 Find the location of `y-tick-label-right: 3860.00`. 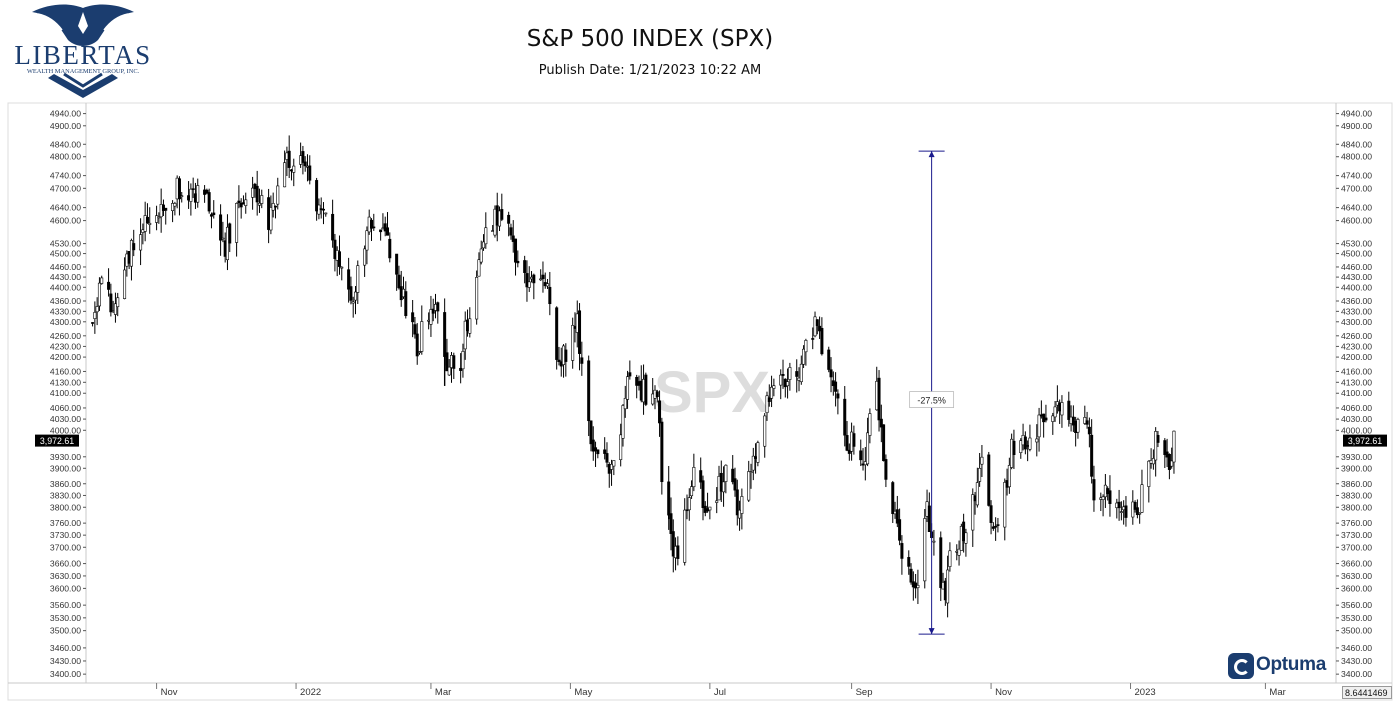

y-tick-label-right: 3860.00 is located at coordinates (1356, 484).